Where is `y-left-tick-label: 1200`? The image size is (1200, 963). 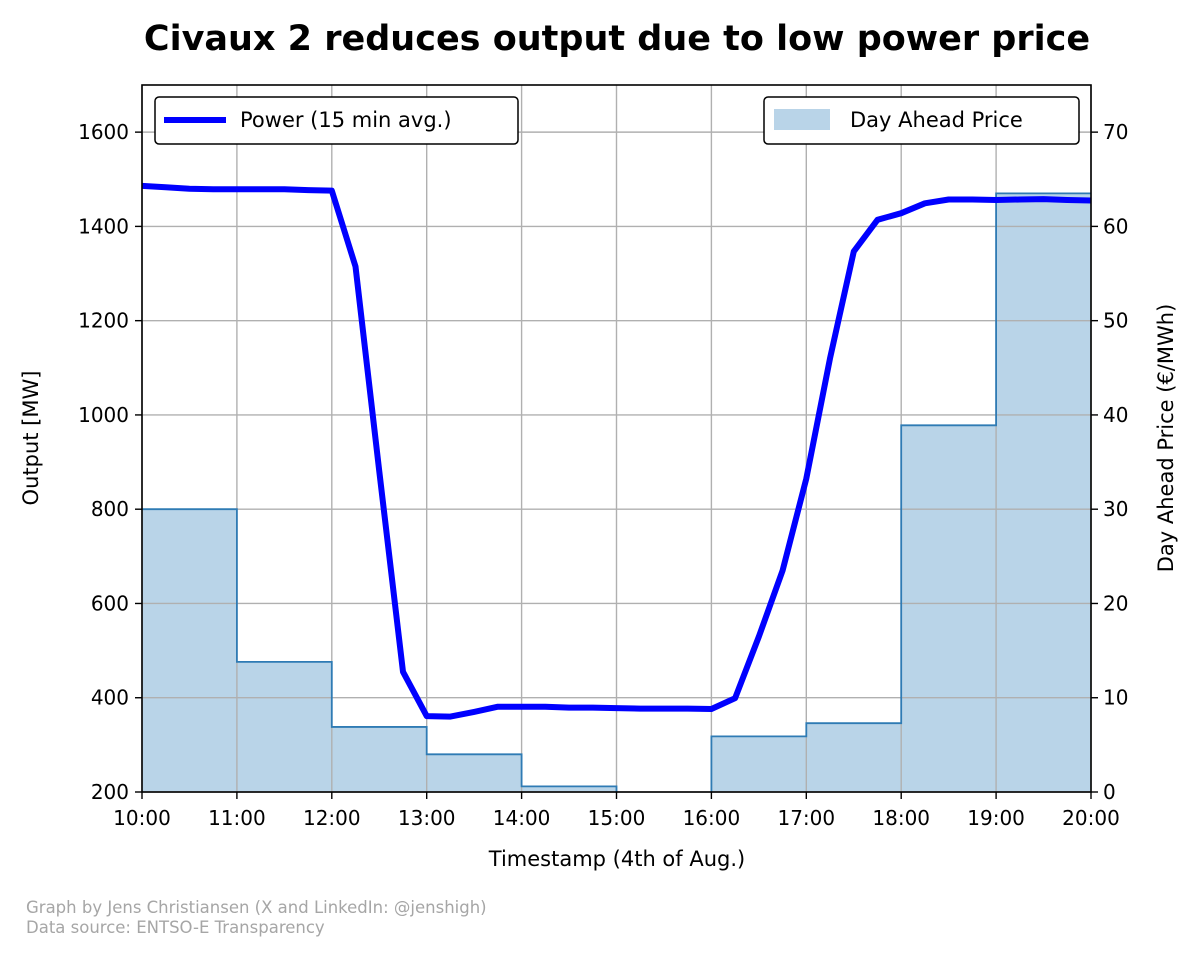
y-left-tick-label: 1200 is located at coordinates (103, 321).